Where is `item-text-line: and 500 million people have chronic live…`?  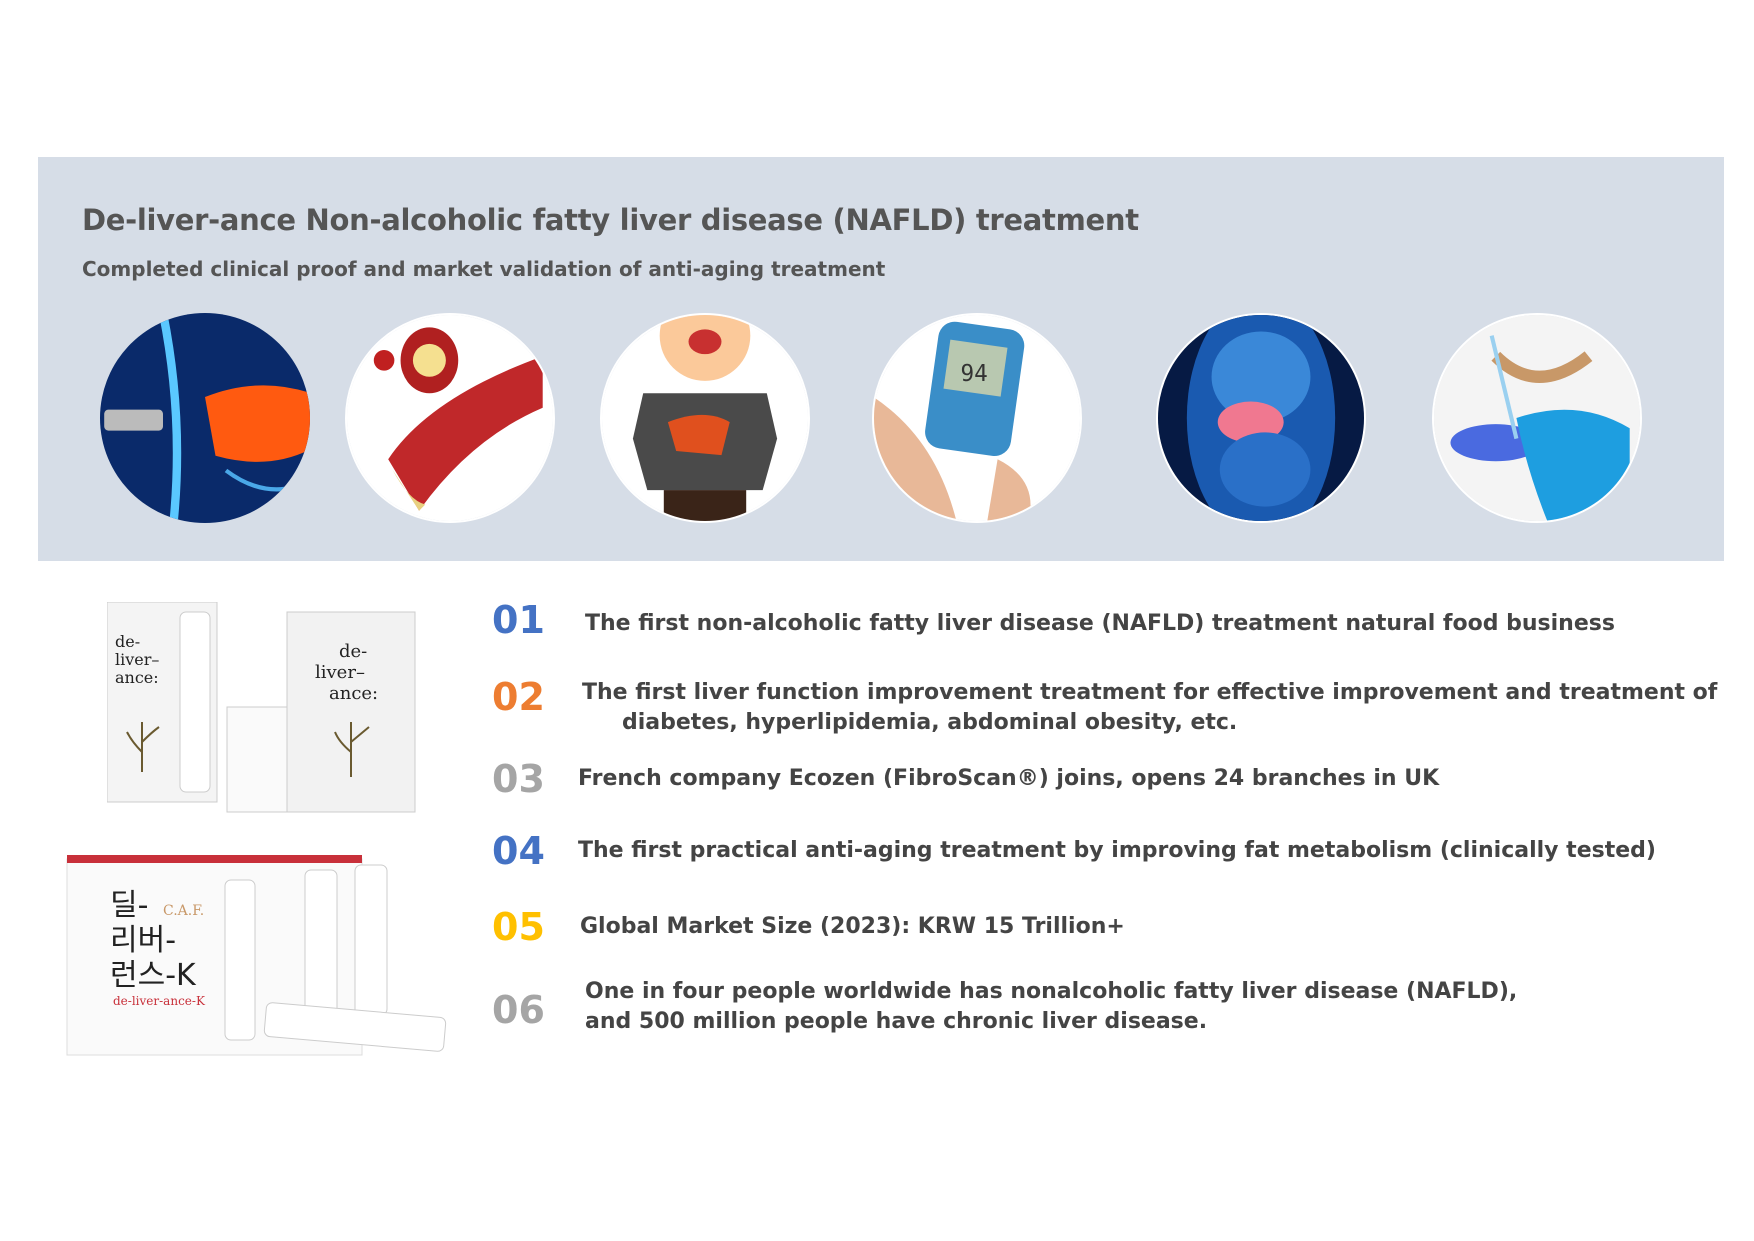
item-text-line: and 500 million people have chronic live… is located at coordinates (896, 1021).